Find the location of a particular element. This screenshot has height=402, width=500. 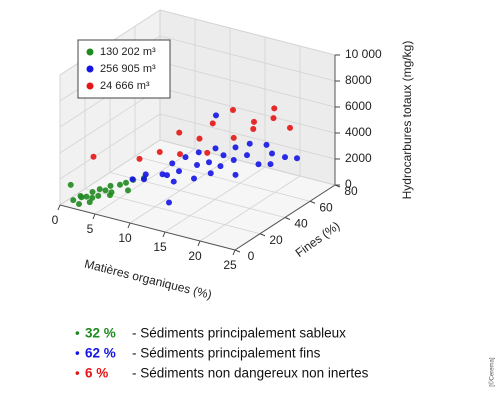

note-text: - Sédiments principalement sableux is located at coordinates (239, 333).